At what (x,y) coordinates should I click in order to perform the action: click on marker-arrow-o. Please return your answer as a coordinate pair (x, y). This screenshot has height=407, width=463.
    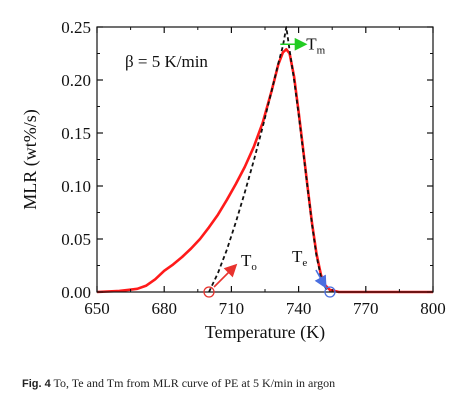
    Looking at the image, I should click on (225, 275).